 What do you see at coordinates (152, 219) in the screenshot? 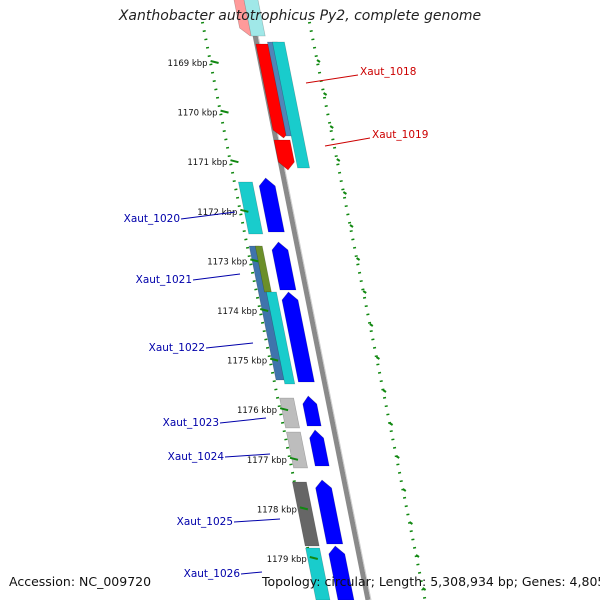
I see `gene-label: Xaut_1020` at bounding box center [152, 219].